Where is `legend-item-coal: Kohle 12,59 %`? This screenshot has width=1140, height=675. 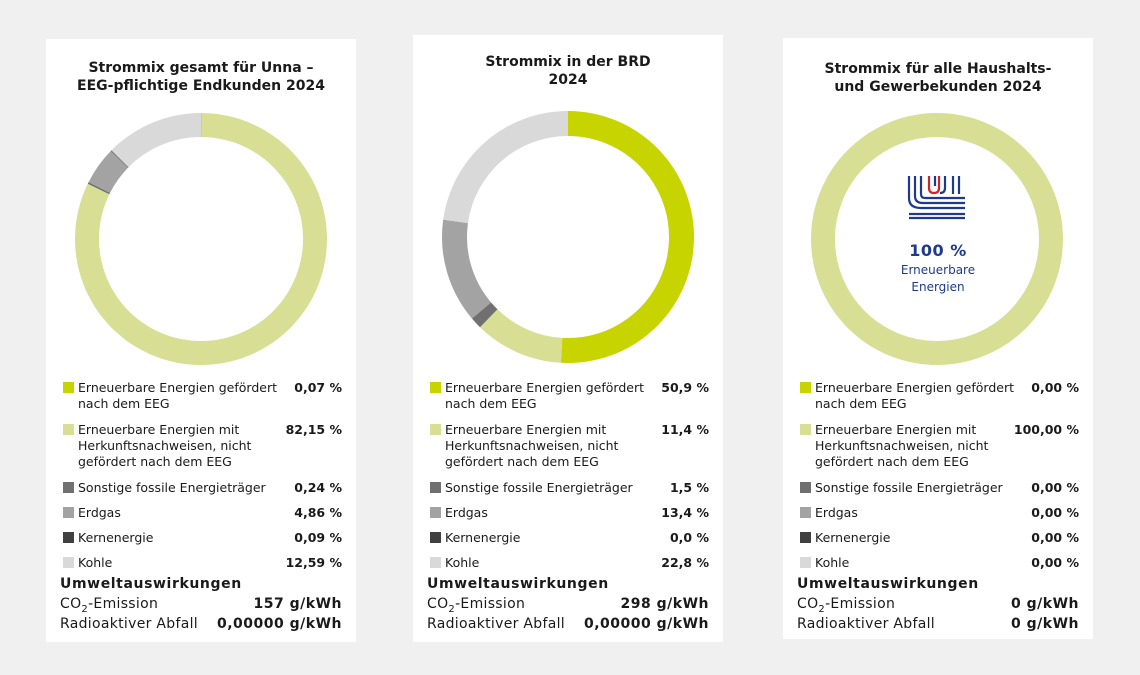 legend-item-coal: Kohle 12,59 % is located at coordinates (201, 566).